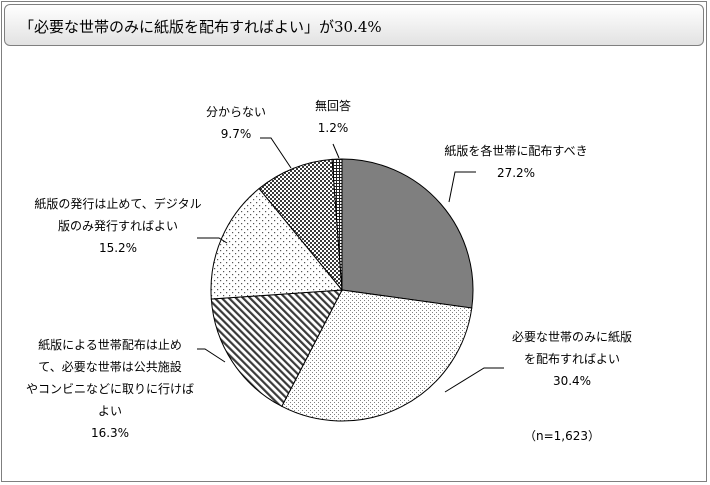 Image resolution: width=710 pixels, height=485 pixels. I want to click on slice-label-6: 無回答 1.2%, so click(333, 116).